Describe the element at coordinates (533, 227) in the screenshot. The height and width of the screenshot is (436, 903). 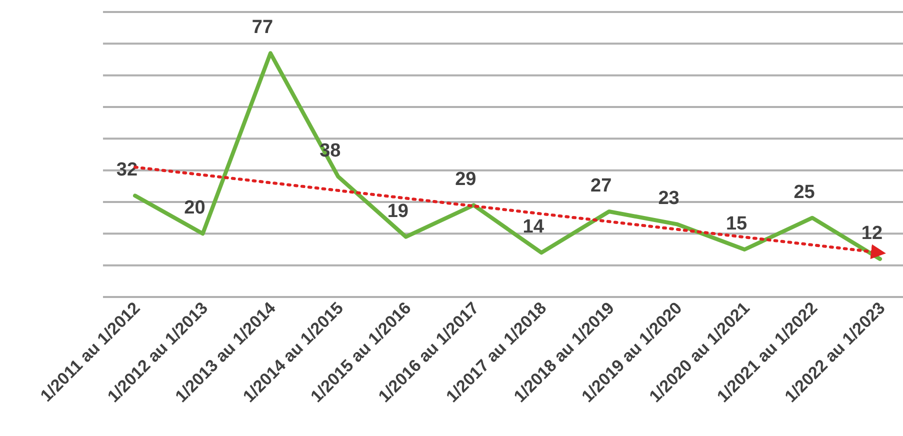
I see `data-label: 14` at that location.